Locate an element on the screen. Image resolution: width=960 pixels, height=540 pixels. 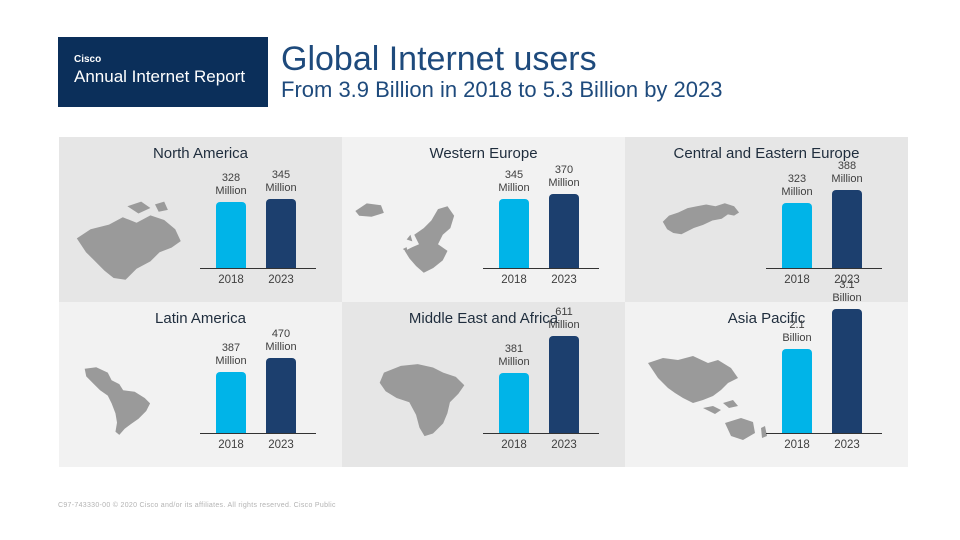
data-label: 2.1 Billion is located at coordinates (797, 332).